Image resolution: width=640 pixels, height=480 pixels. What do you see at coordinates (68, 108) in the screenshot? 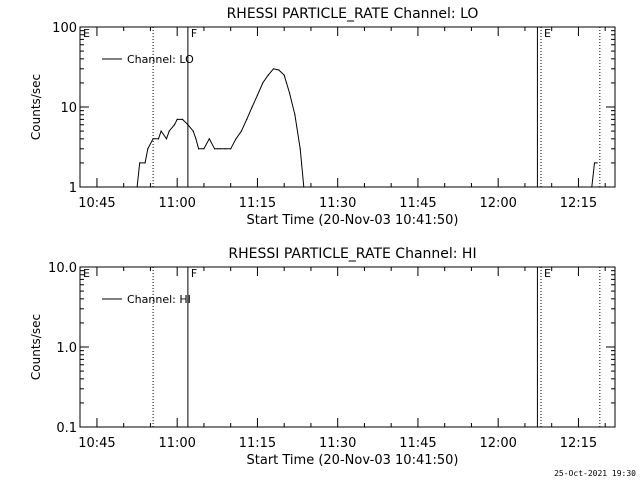
I see `y-tick-label: 10` at bounding box center [68, 108].